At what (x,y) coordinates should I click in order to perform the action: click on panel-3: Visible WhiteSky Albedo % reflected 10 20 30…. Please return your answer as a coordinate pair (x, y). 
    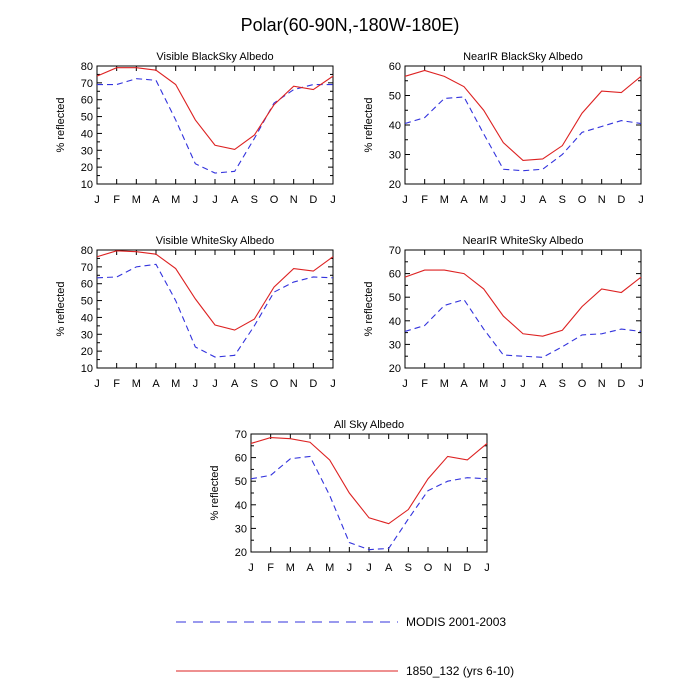
    Looking at the image, I should click on (195, 312).